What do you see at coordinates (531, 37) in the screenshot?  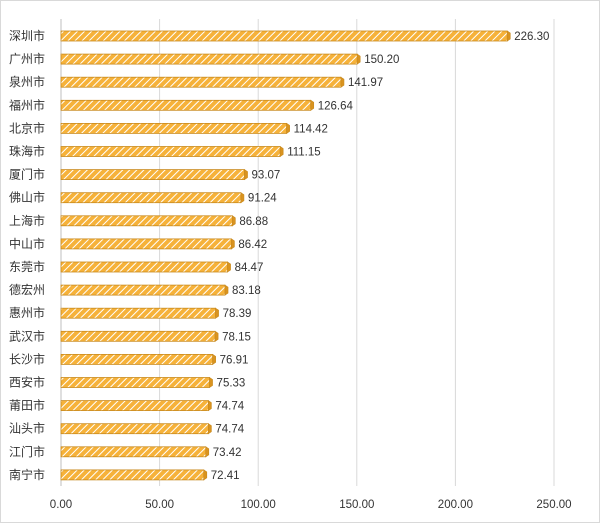 I see `value-label: 226.30` at bounding box center [531, 37].